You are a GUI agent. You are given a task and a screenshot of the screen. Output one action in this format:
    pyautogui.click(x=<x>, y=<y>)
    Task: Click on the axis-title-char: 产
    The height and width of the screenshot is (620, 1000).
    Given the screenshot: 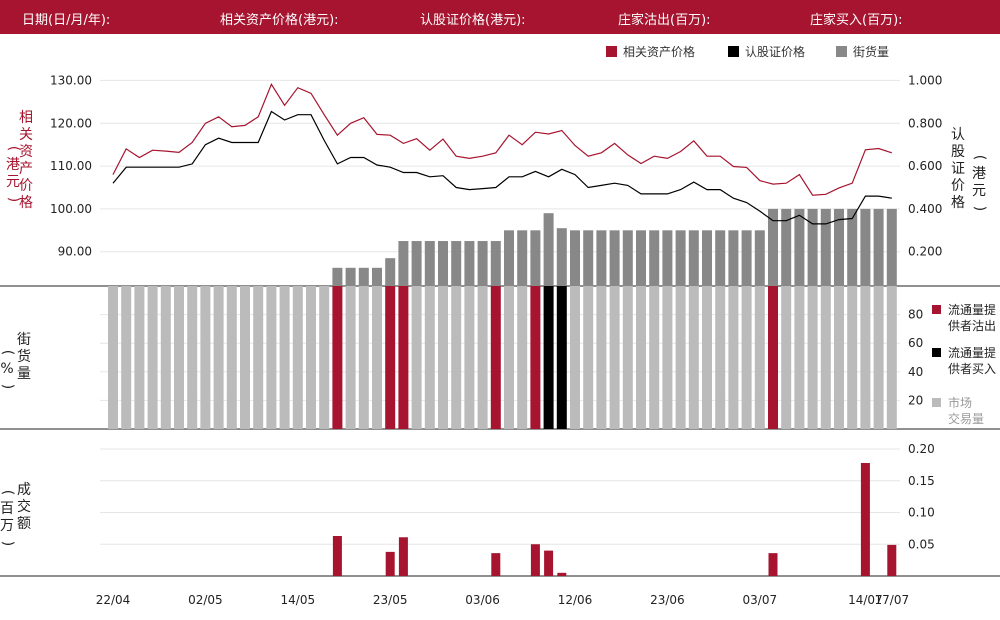 What is the action you would take?
    pyautogui.click(x=26, y=169)
    